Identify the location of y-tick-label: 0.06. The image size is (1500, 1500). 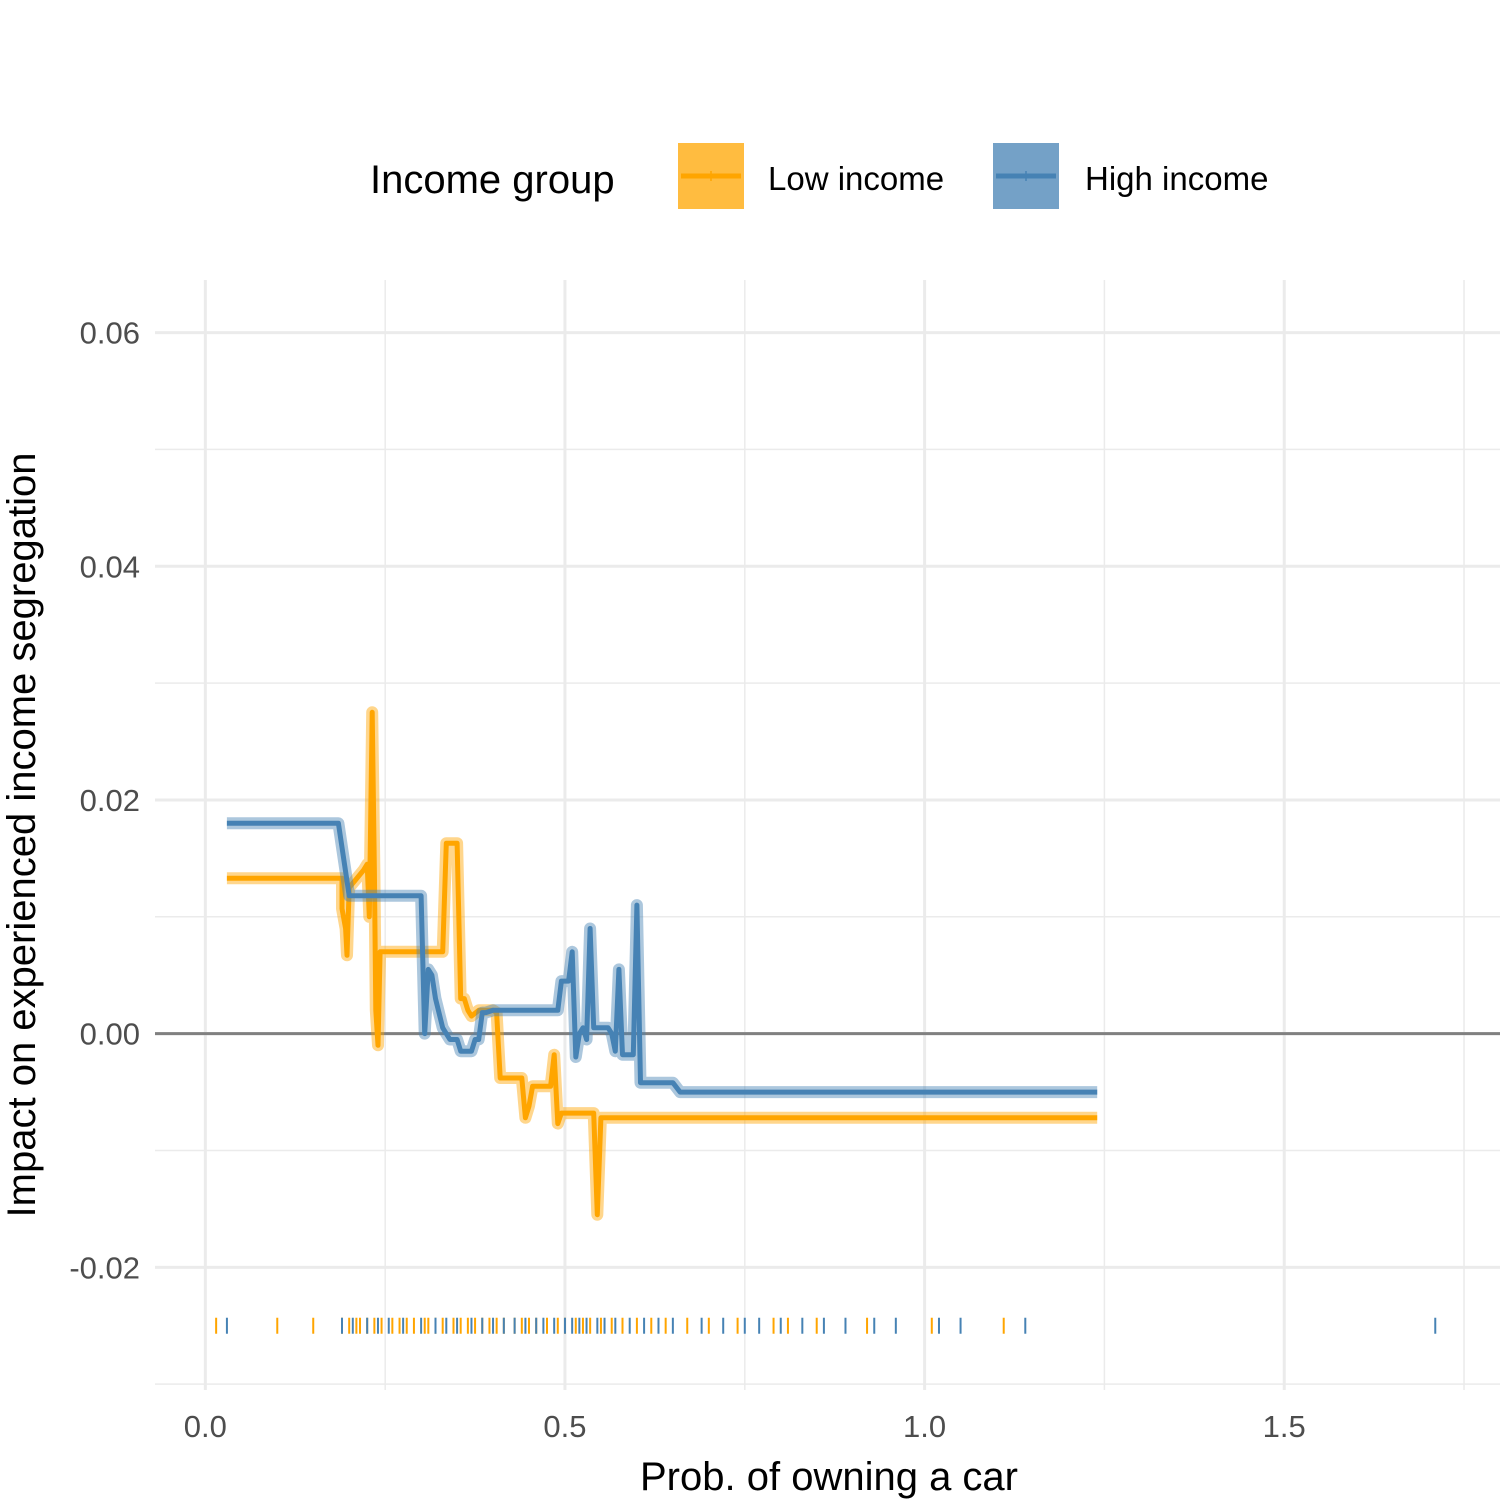
(110, 333).